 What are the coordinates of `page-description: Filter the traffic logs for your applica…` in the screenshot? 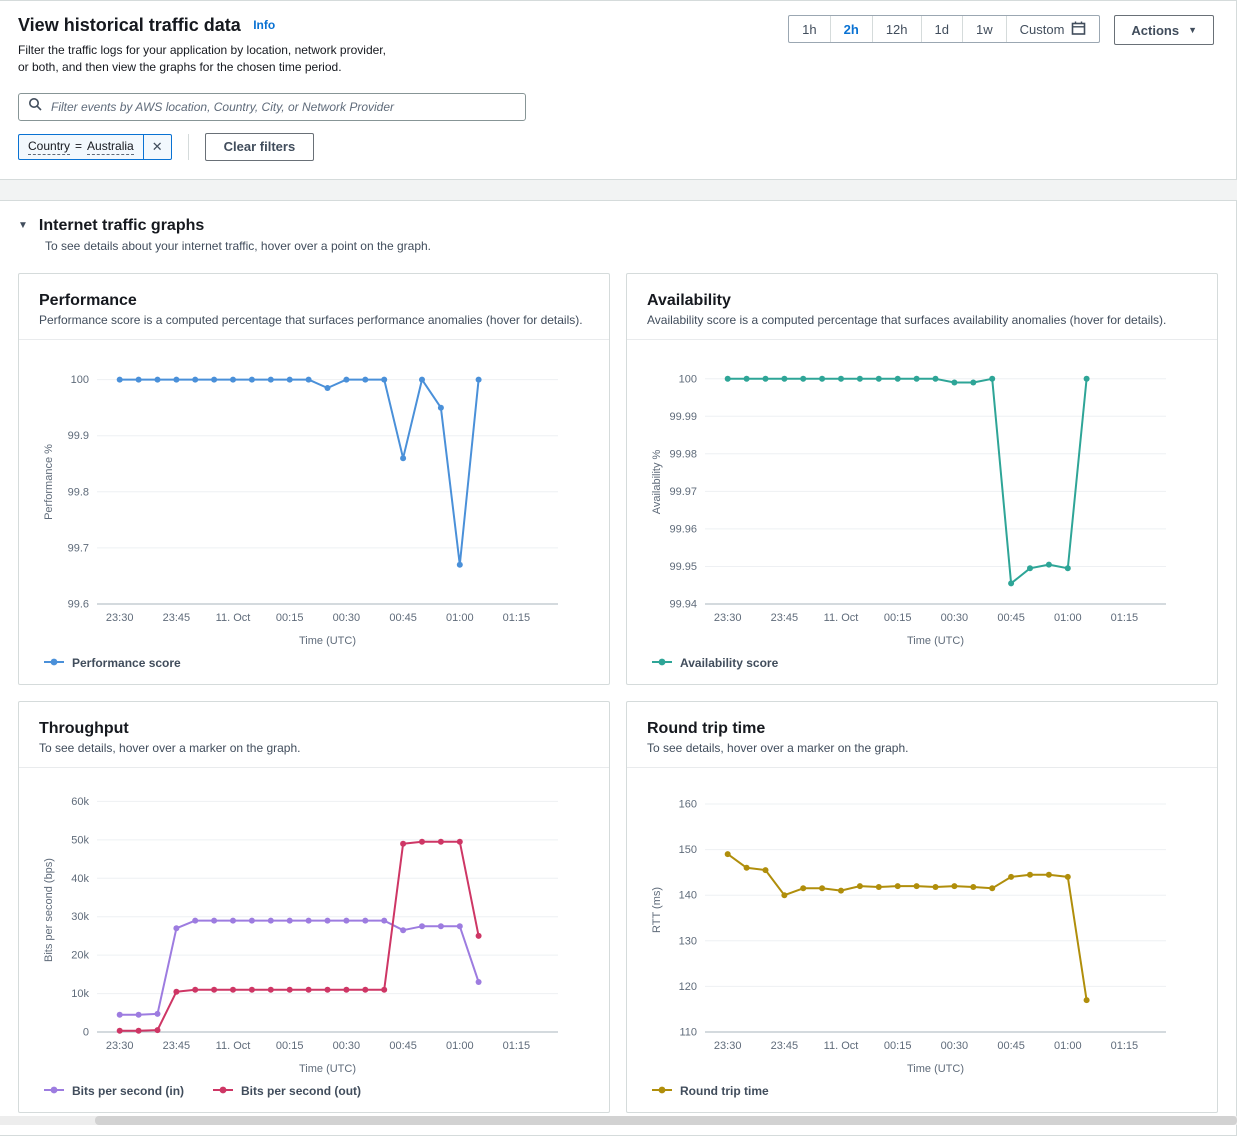 It's located at (202, 59).